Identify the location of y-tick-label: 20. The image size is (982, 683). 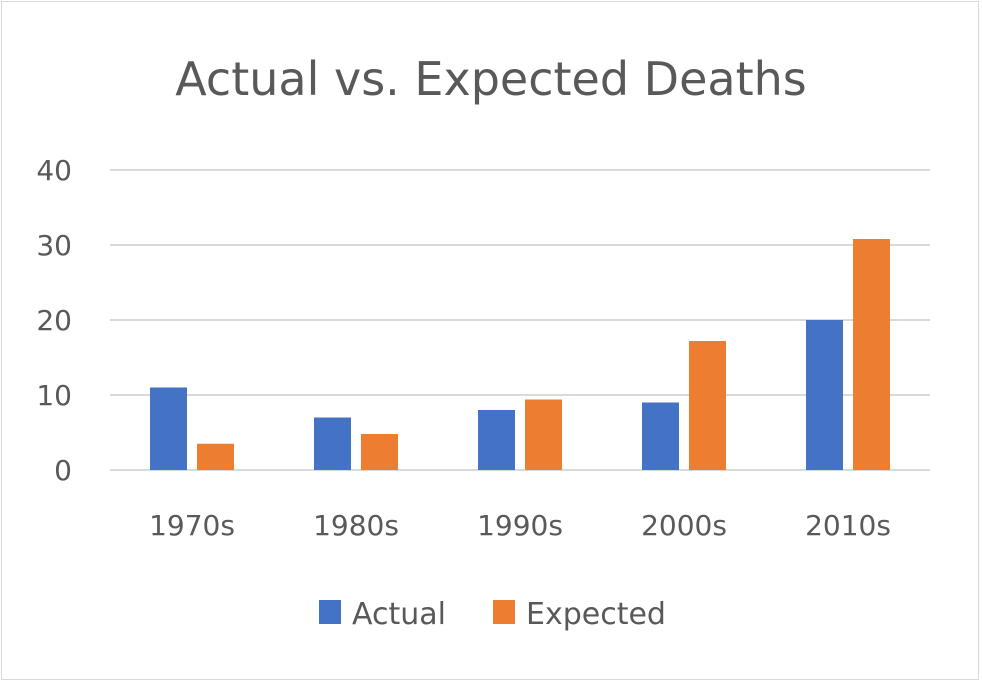
(54, 320).